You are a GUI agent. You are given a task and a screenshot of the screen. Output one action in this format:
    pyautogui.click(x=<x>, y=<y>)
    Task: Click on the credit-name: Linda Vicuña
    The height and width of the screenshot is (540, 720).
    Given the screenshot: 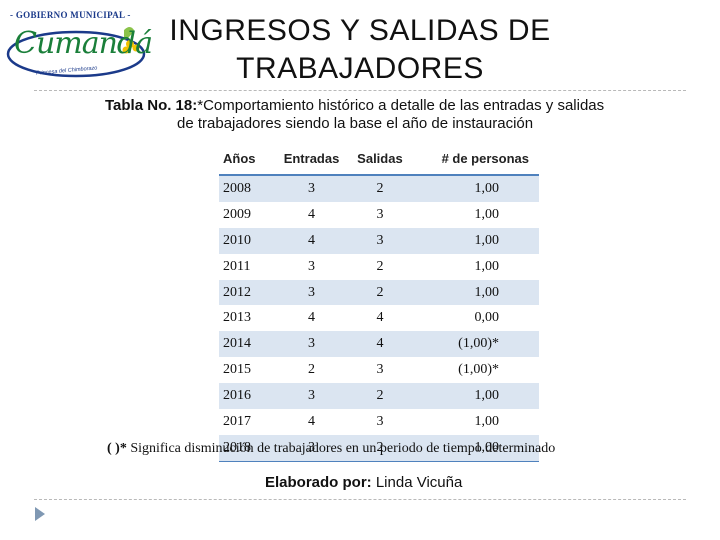 What is the action you would take?
    pyautogui.click(x=419, y=482)
    